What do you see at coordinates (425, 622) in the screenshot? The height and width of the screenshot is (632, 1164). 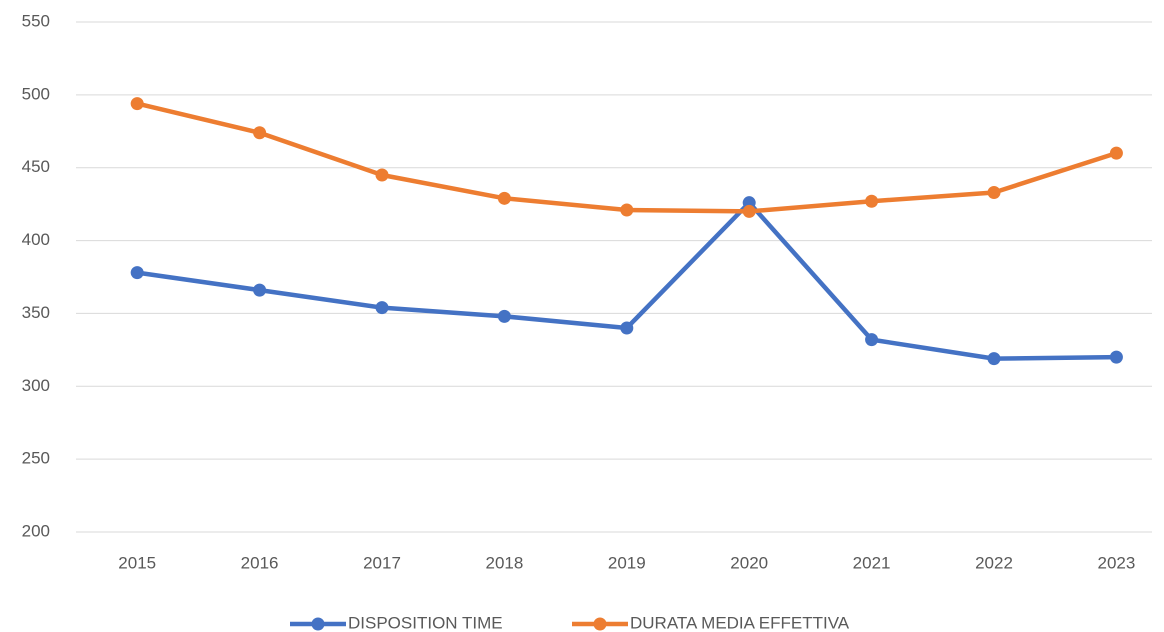 I see `legend-label: DISPOSITION TIME` at bounding box center [425, 622].